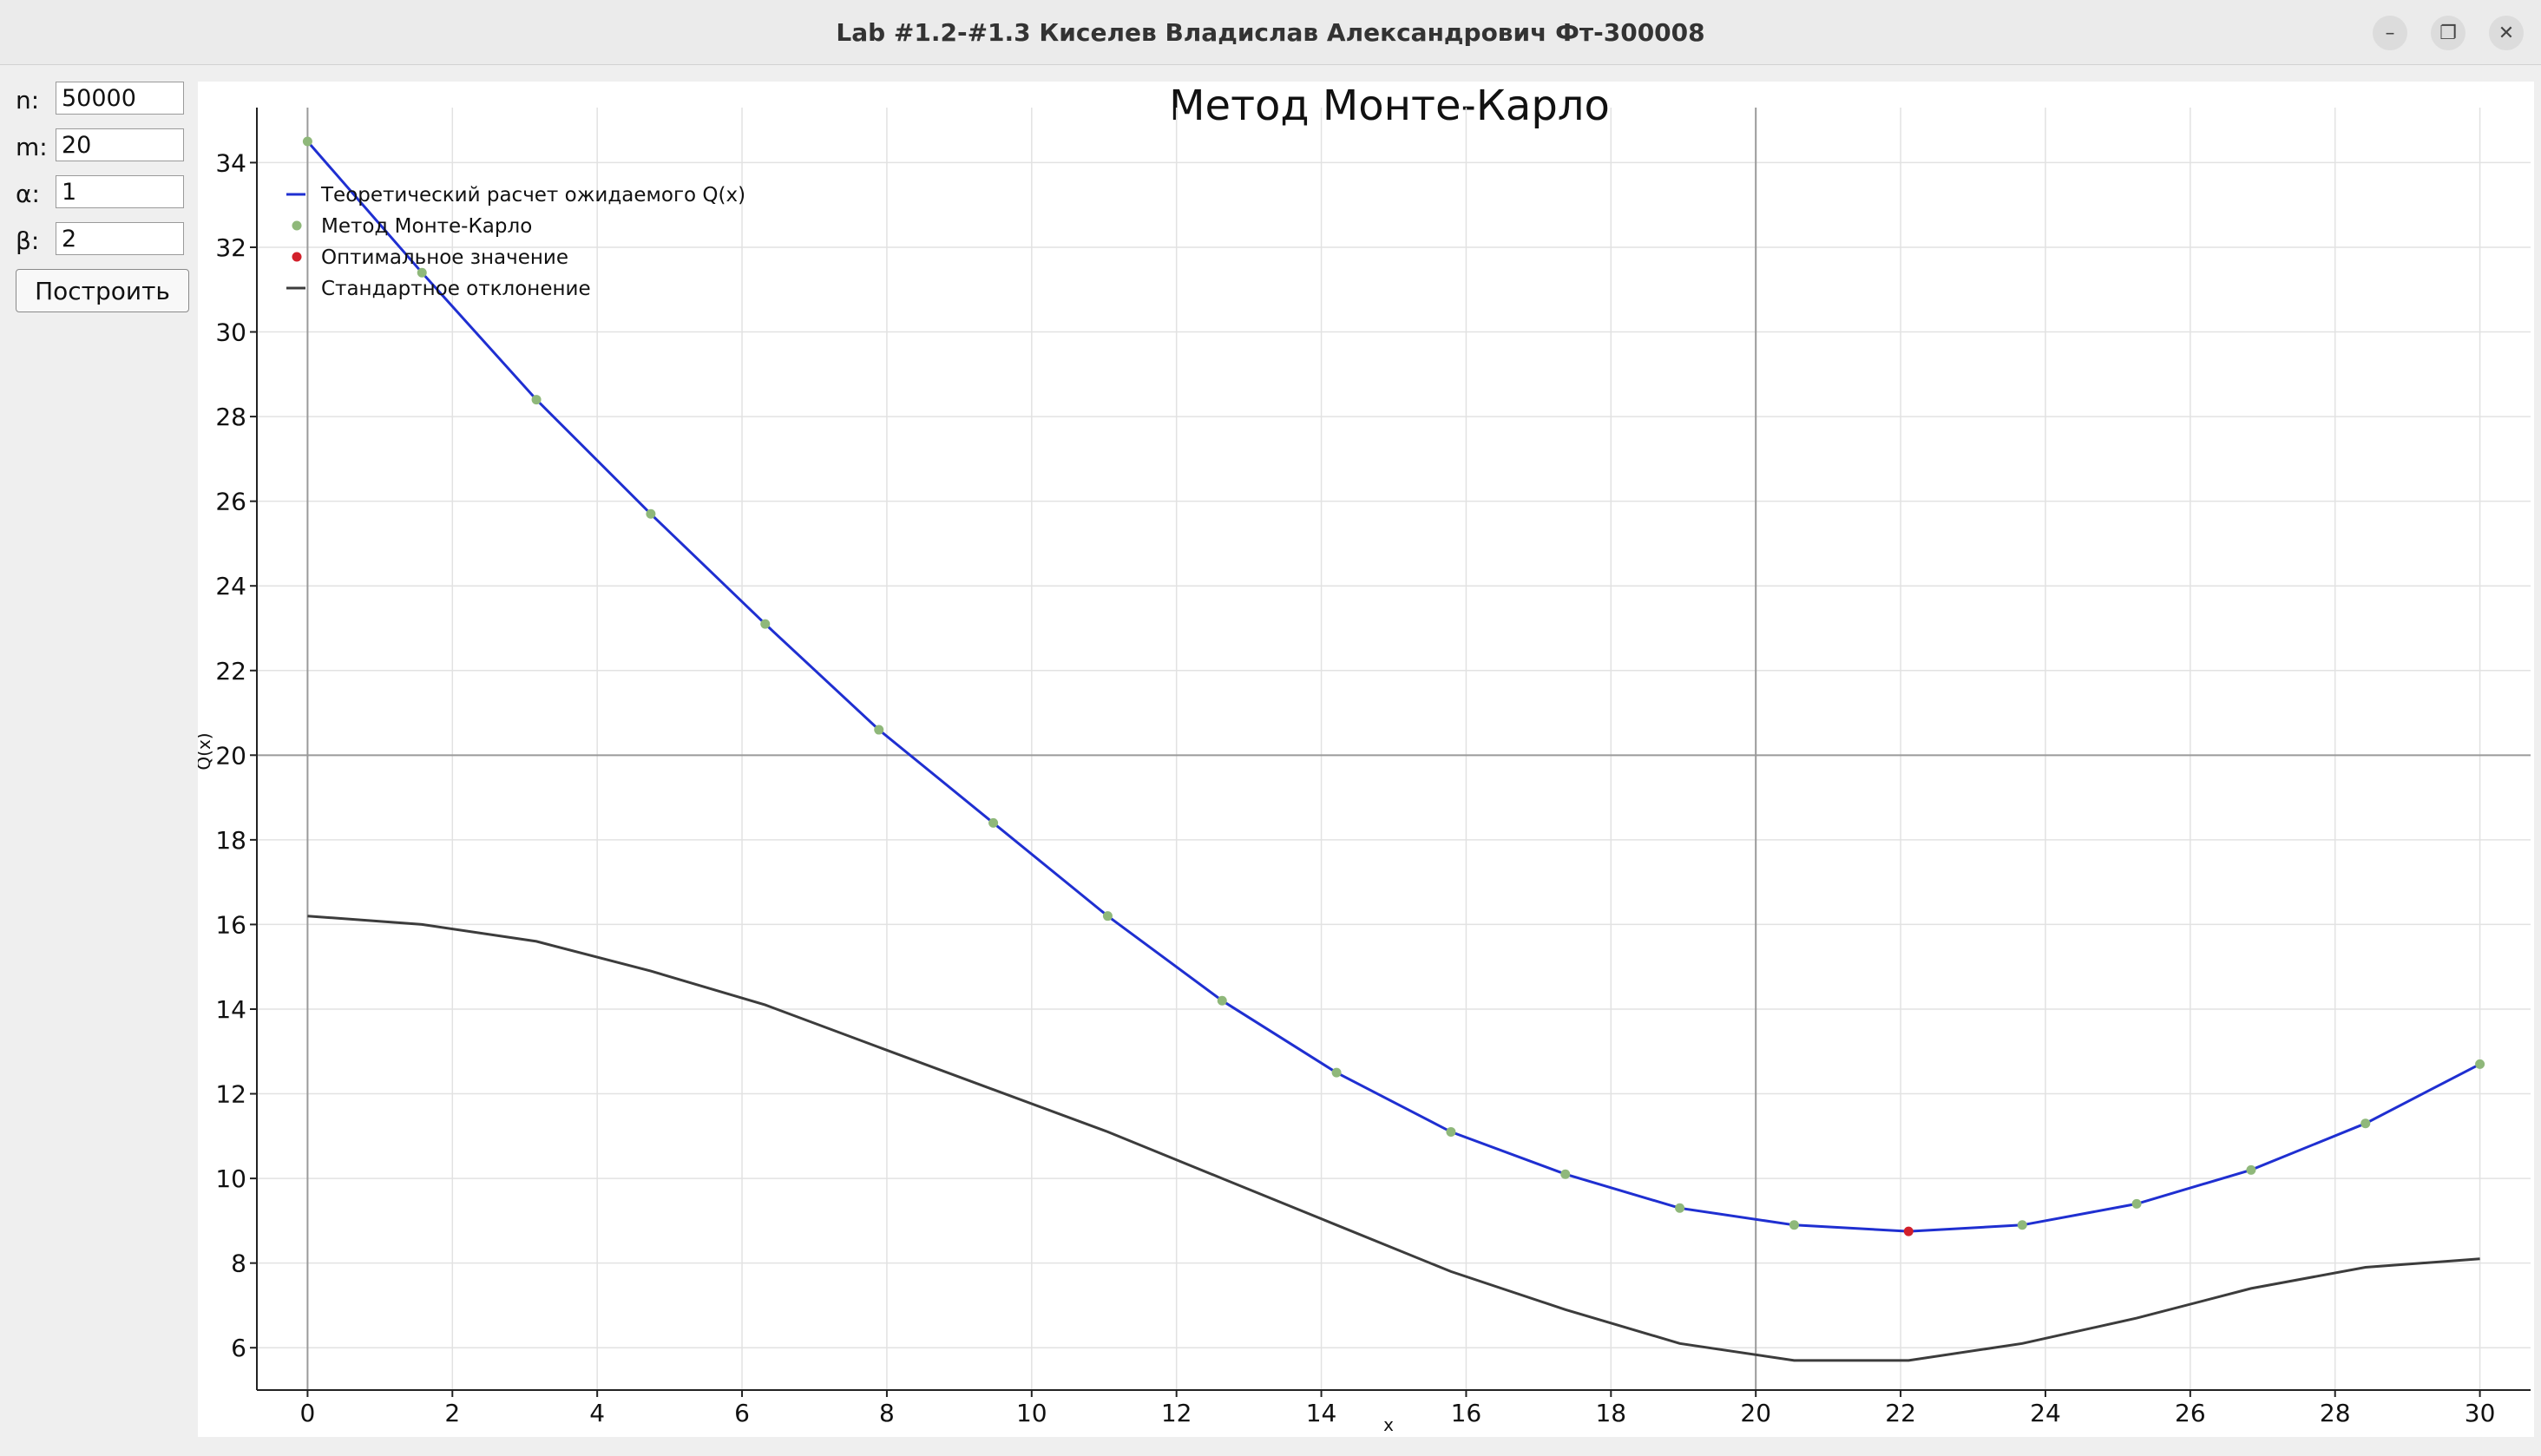 The image size is (2541, 1456). I want to click on y-axis-label: Q(x), so click(206, 751).